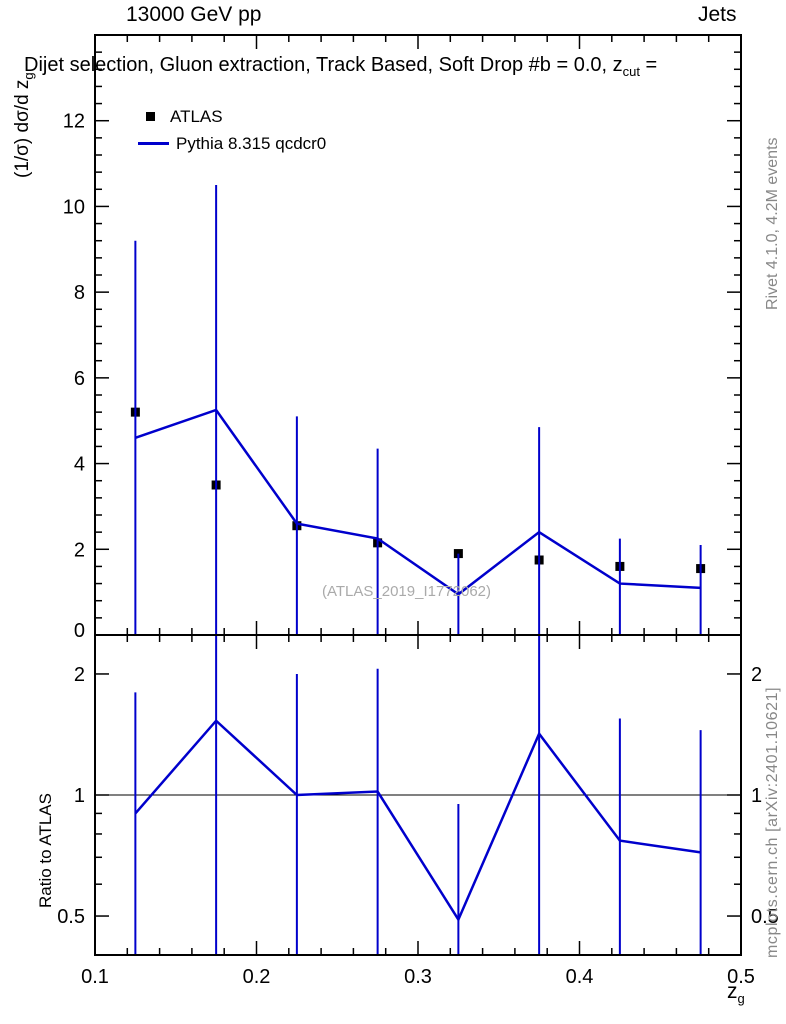  Describe the element at coordinates (648, 65) in the screenshot. I see `subtitle-tail: =` at that location.